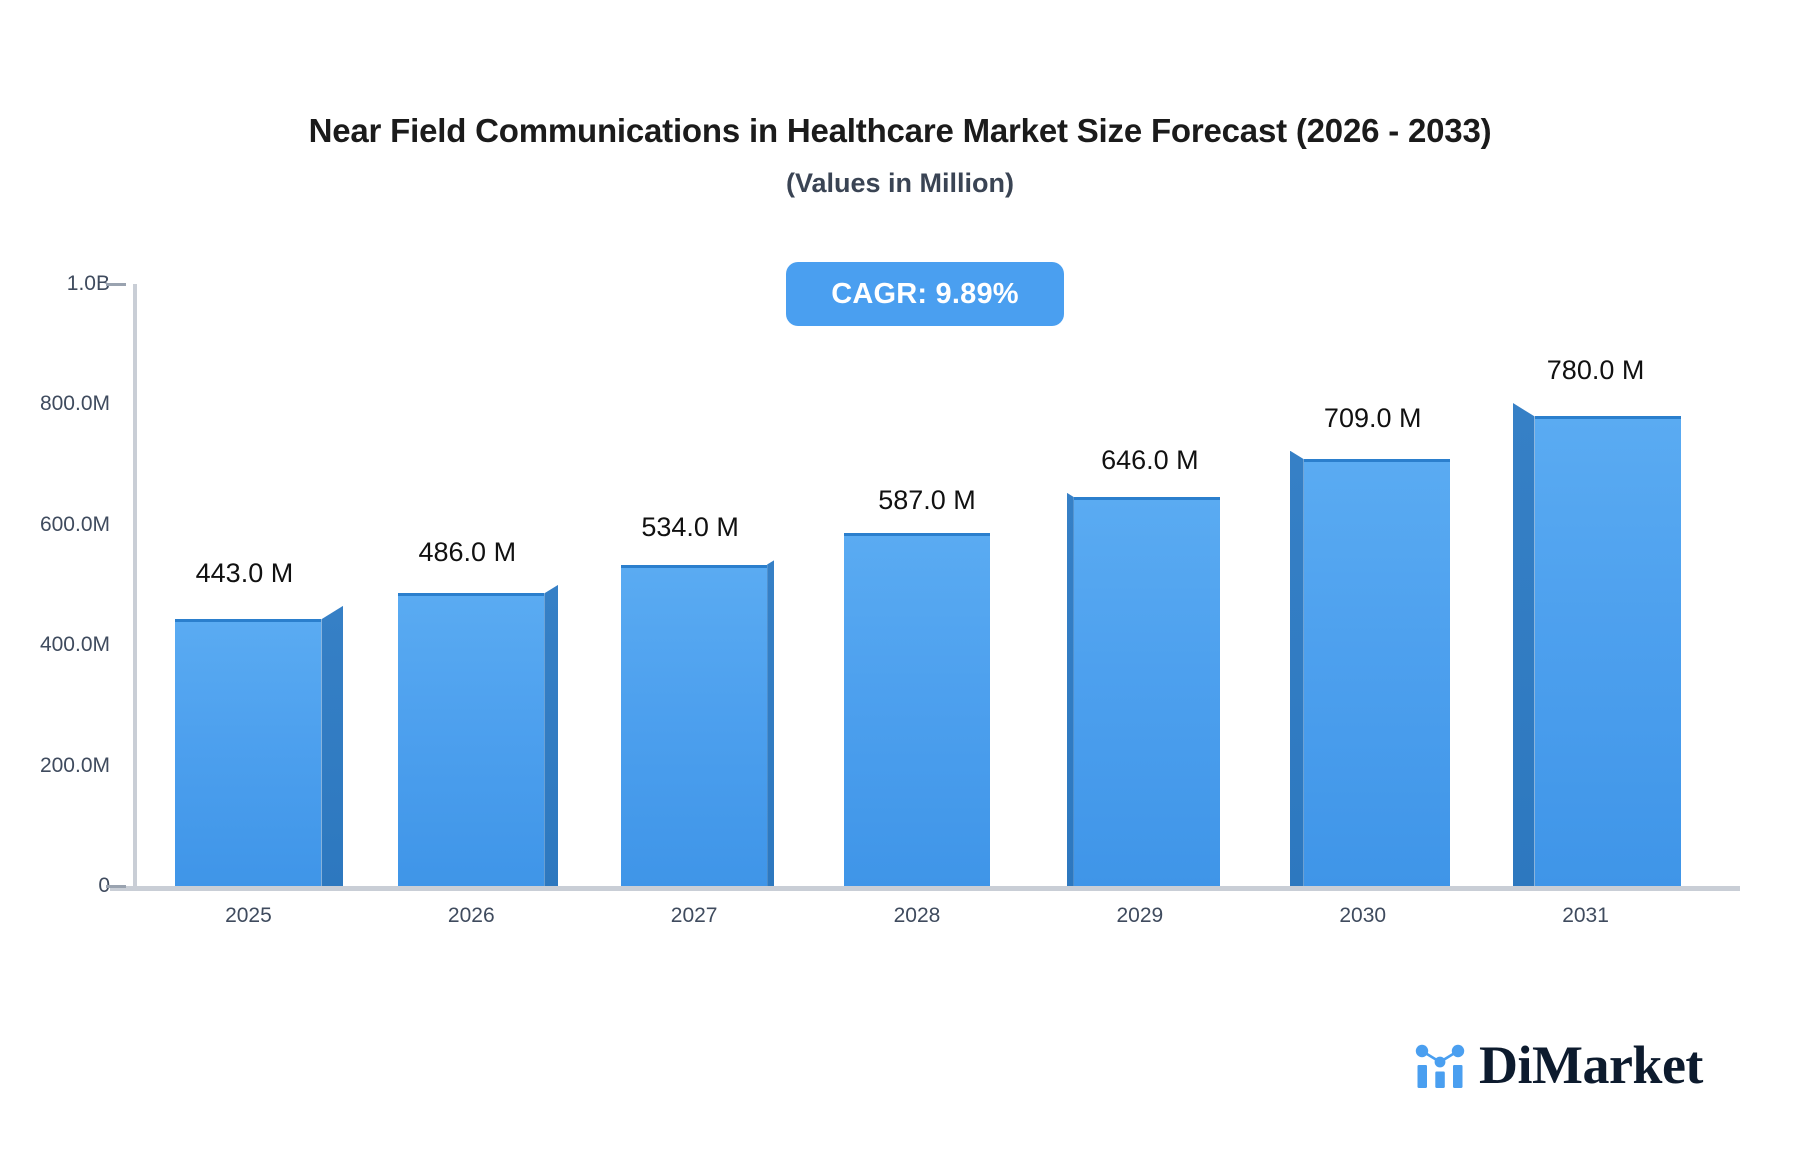 Image resolution: width=1800 pixels, height=1156 pixels. I want to click on bar-value-label: 443.0 M, so click(244, 572).